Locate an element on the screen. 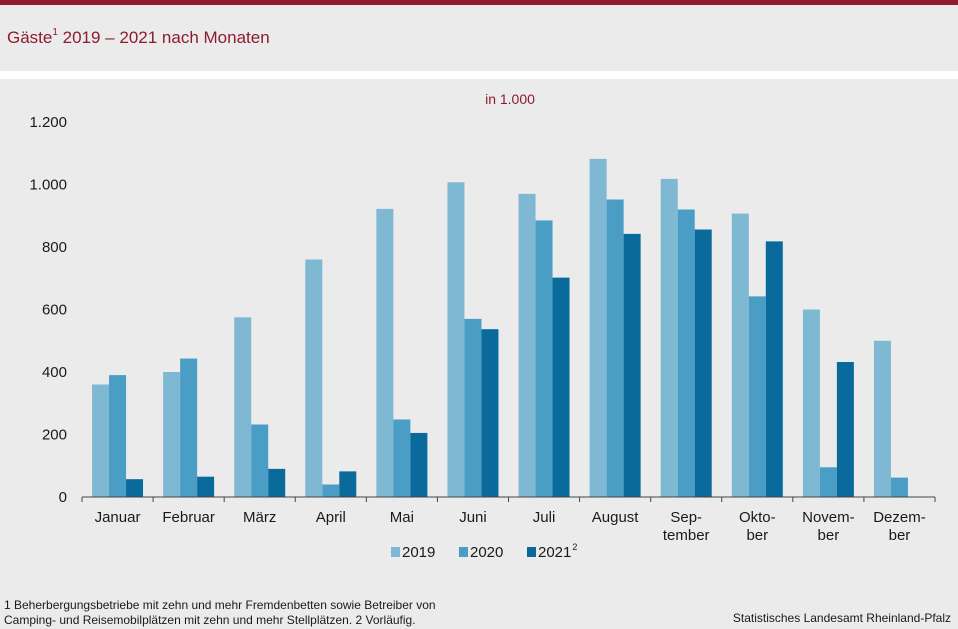  y-tick-label: 800 is located at coordinates (54, 247).